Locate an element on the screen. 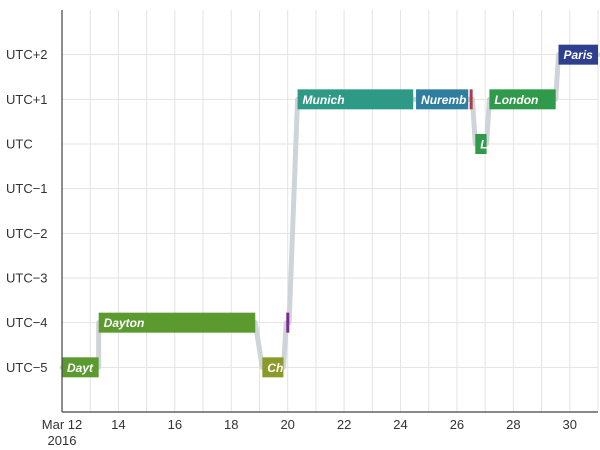 This screenshot has width=600, height=450. segment-label: L is located at coordinates (483, 145).